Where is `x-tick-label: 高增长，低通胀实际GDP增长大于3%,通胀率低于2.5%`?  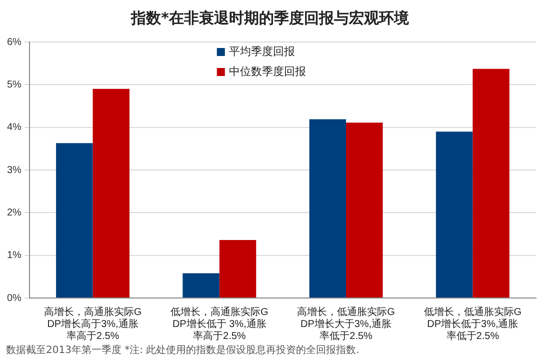
x-tick-label: 高增长，低通胀实际GDP增长大于3%,通胀率低于2.5% is located at coordinates (346, 324).